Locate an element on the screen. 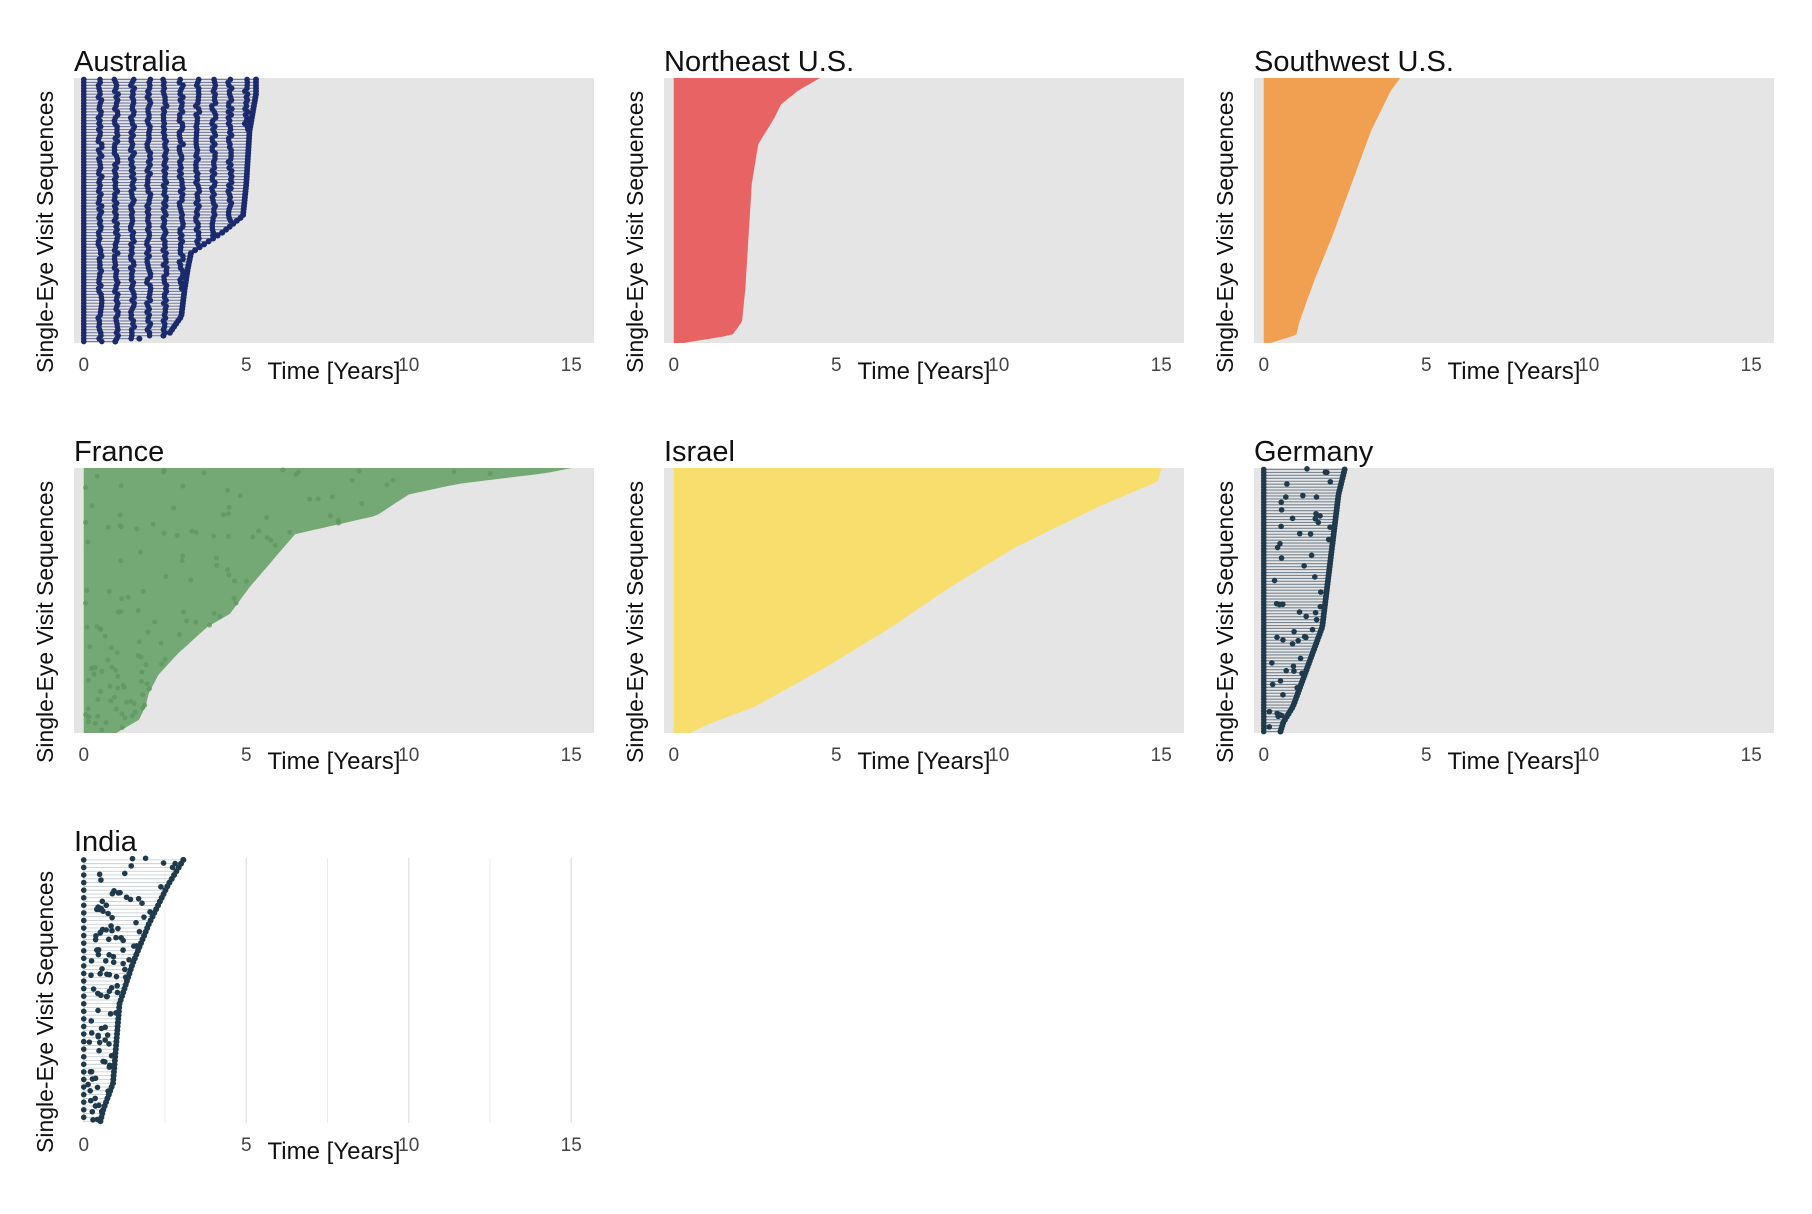 The width and height of the screenshot is (1812, 1214). plot-background is located at coordinates (1514, 600).